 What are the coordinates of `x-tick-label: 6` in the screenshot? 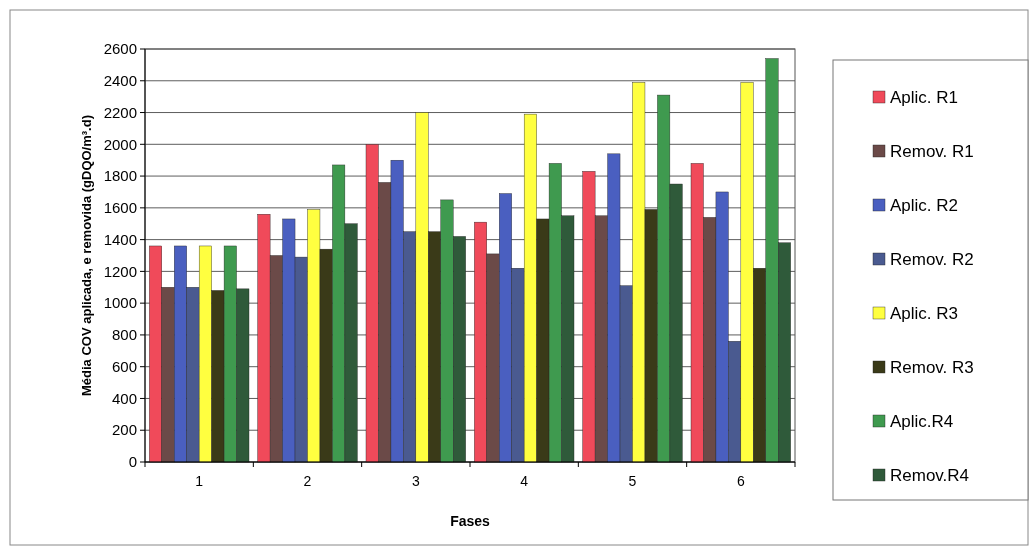 It's located at (740, 481).